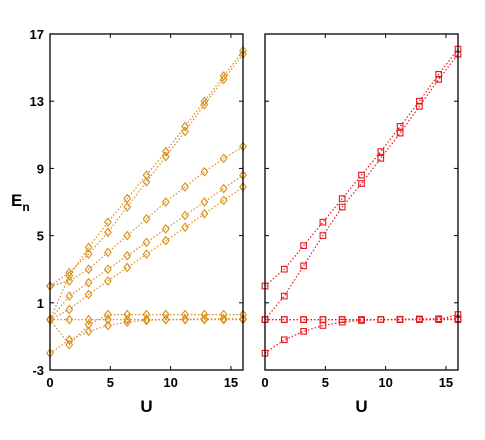 The image size is (485, 440). What do you see at coordinates (40, 168) in the screenshot?
I see `y-tick-label: 9` at bounding box center [40, 168].